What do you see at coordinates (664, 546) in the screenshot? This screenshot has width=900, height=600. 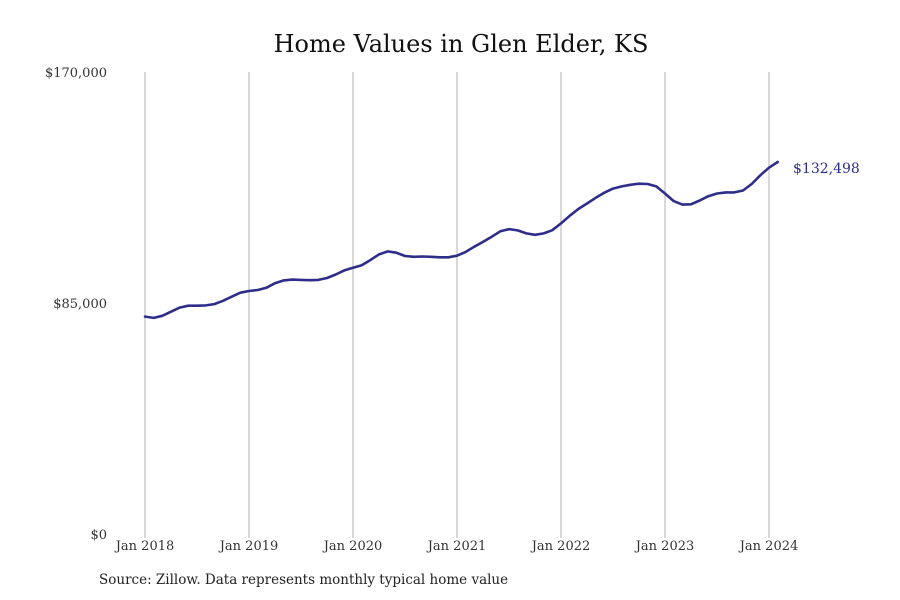 I see `x-tick-label: Jan 2023` at bounding box center [664, 546].